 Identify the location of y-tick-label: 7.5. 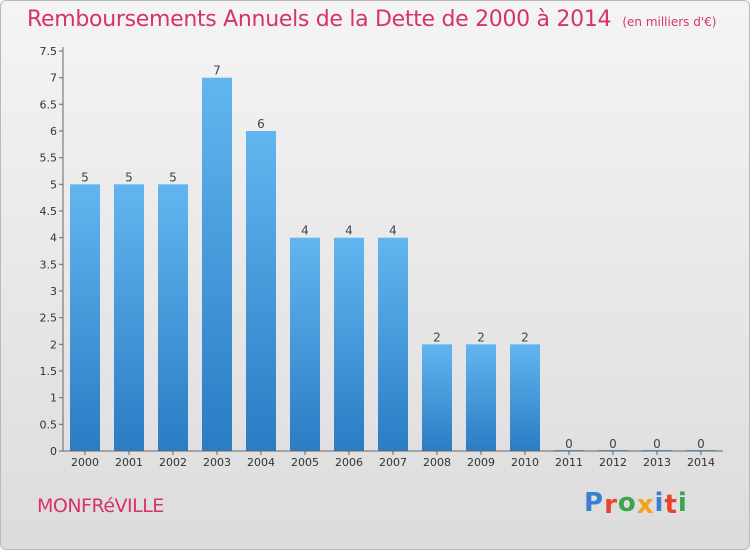
(49, 51).